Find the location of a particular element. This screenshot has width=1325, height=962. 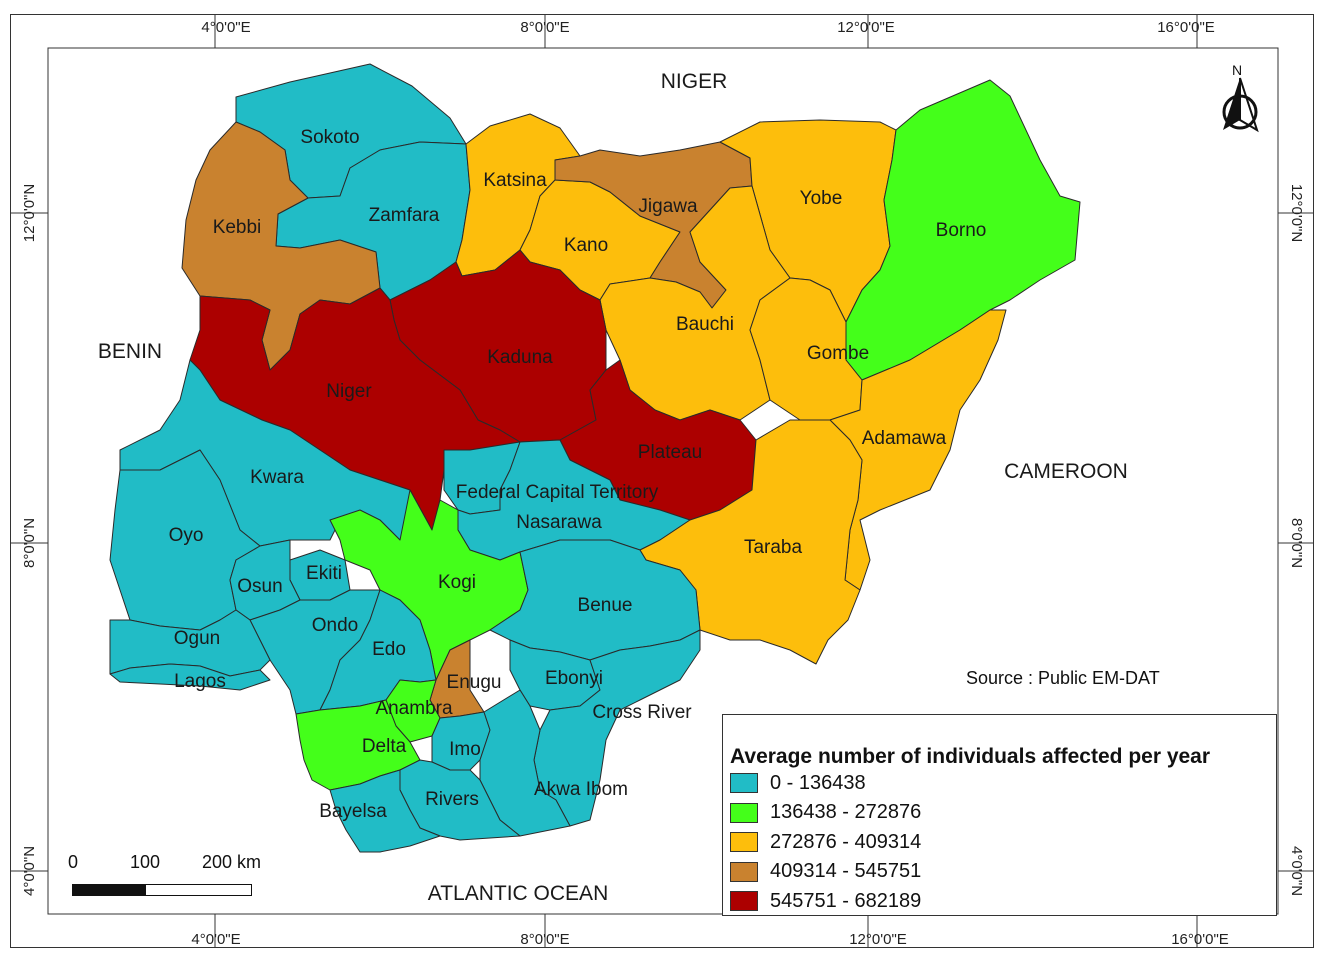

scale-label-200: 200 km is located at coordinates (232, 862).